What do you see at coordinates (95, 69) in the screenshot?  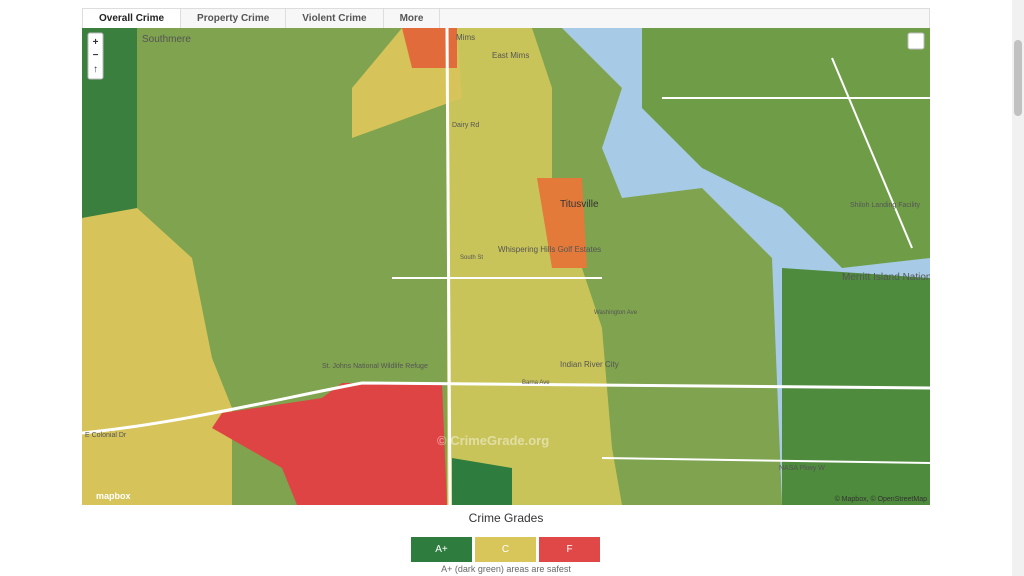 I see `zoom-control: ↑` at bounding box center [95, 69].